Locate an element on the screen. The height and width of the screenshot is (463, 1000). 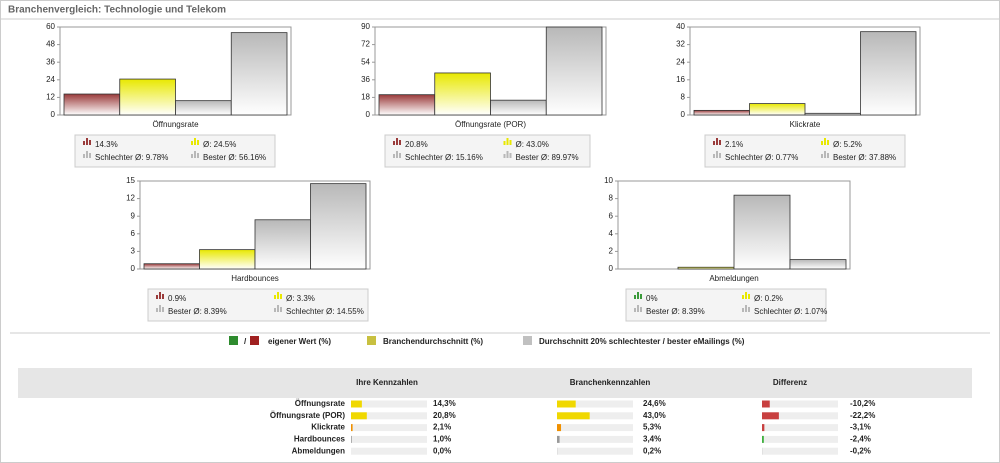
value-label: 0% is located at coordinates (652, 298).